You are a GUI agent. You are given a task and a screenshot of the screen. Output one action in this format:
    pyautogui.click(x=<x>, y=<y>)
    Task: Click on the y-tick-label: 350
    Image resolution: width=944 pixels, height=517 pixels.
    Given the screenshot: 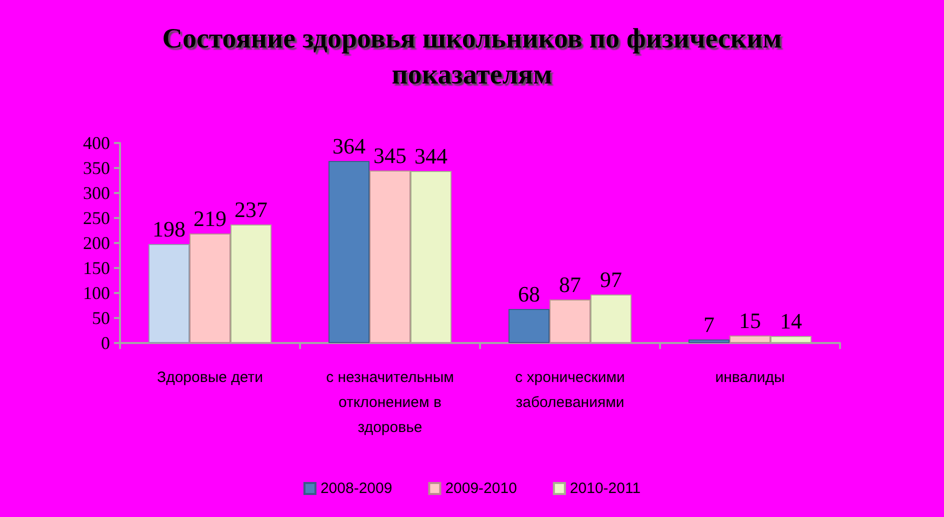 What is the action you would take?
    pyautogui.click(x=96, y=168)
    